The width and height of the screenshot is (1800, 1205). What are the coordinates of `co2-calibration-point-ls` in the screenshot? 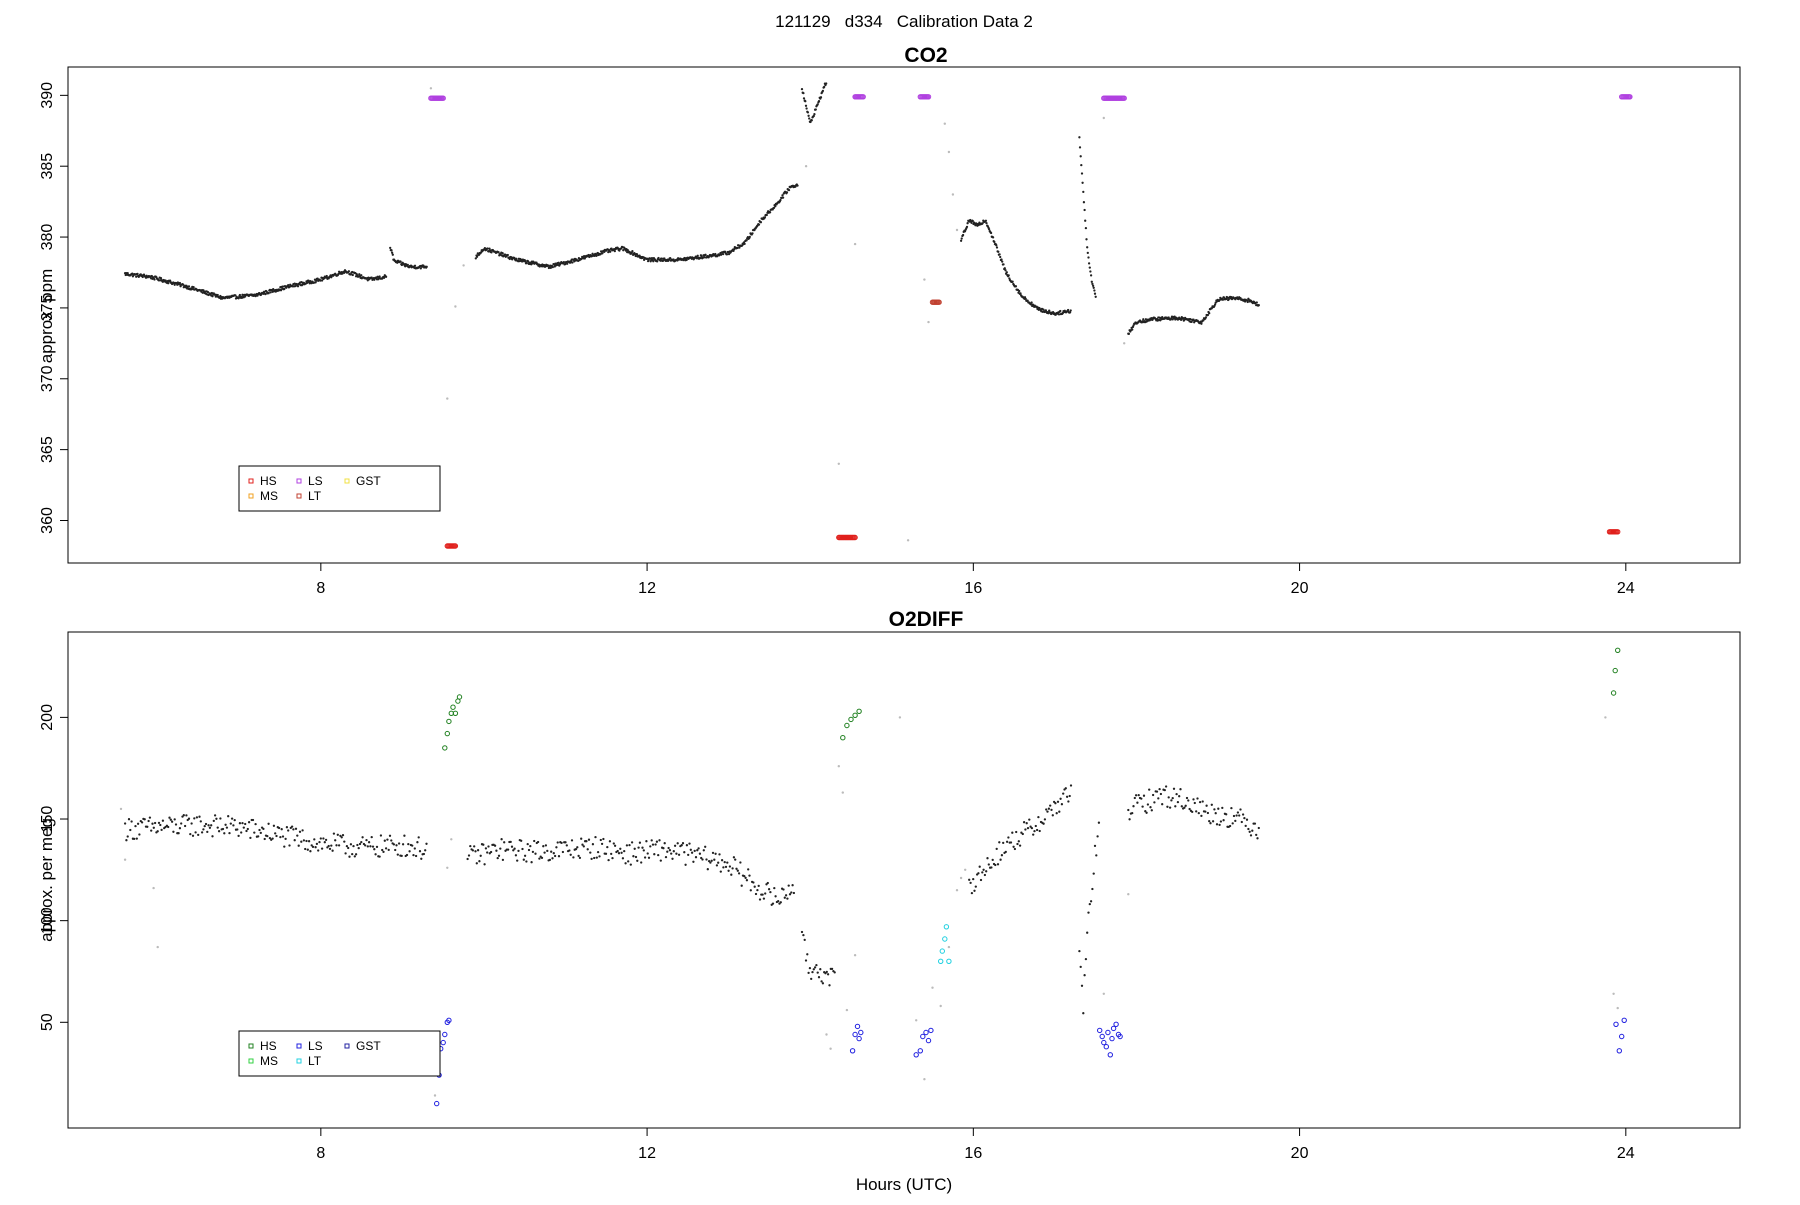 It's located at (1124, 98).